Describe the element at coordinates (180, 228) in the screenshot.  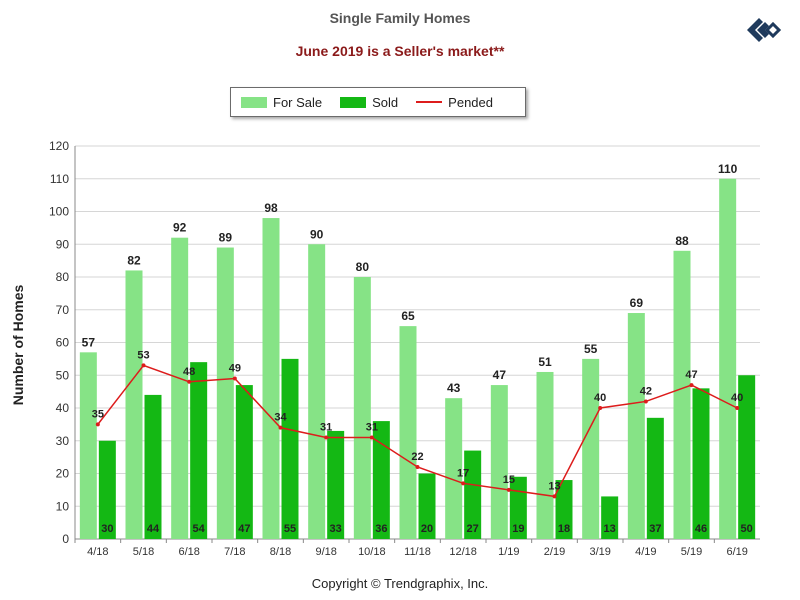
I see `data-label-for-sale: 92` at that location.